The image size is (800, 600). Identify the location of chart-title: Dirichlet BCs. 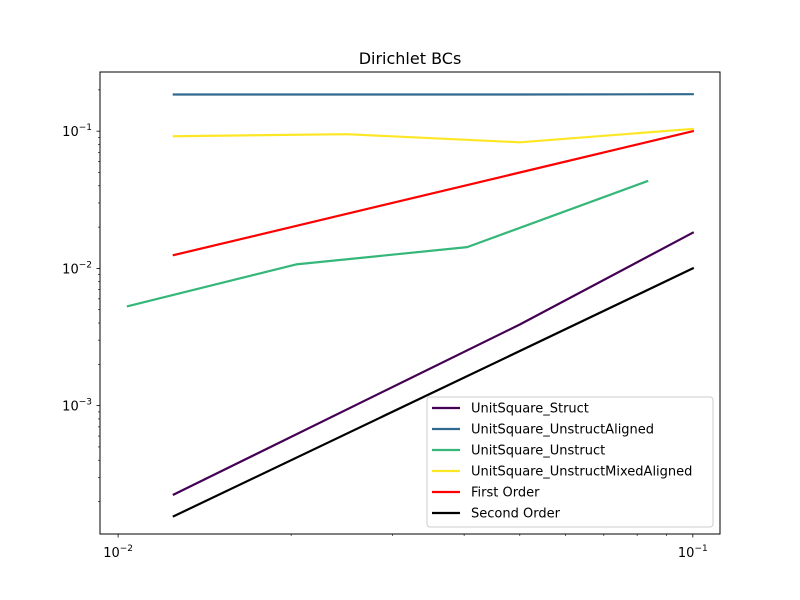
(410, 58).